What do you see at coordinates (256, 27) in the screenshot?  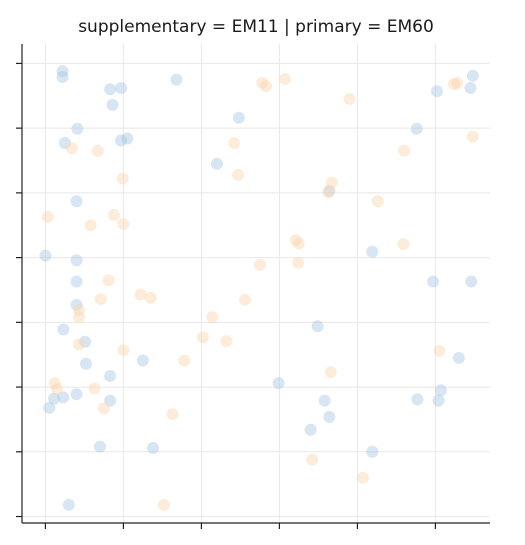 I see `chart-title: supplementary = EM11 | primary = EM60` at bounding box center [256, 27].